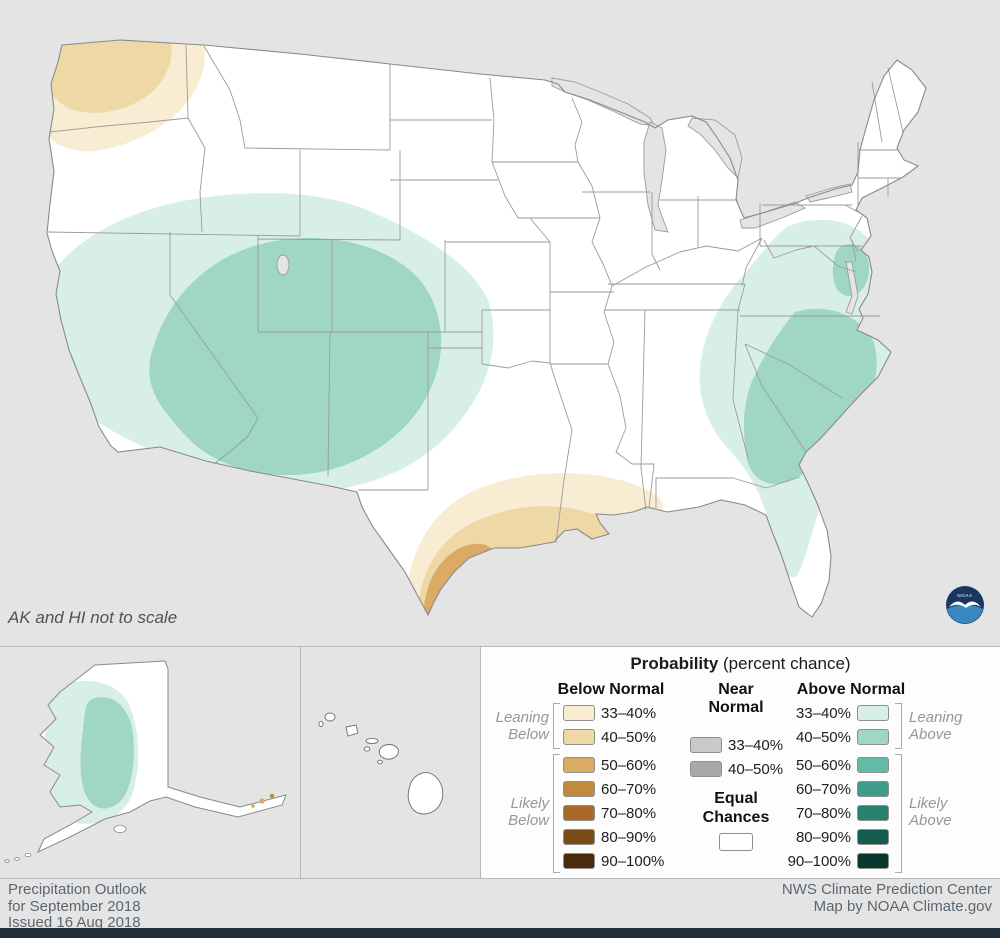  I want to click on likely-below-annotation: Likely Below, so click(528, 812).